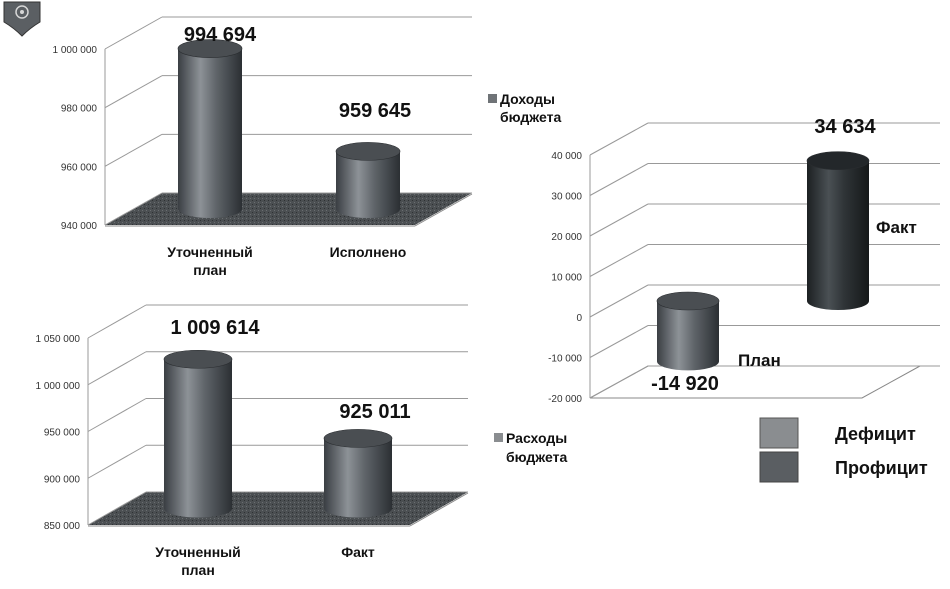 Image resolution: width=950 pixels, height=589 pixels. What do you see at coordinates (881, 468) in the screenshot?
I see `legend-surplus-label: Профицит` at bounding box center [881, 468].